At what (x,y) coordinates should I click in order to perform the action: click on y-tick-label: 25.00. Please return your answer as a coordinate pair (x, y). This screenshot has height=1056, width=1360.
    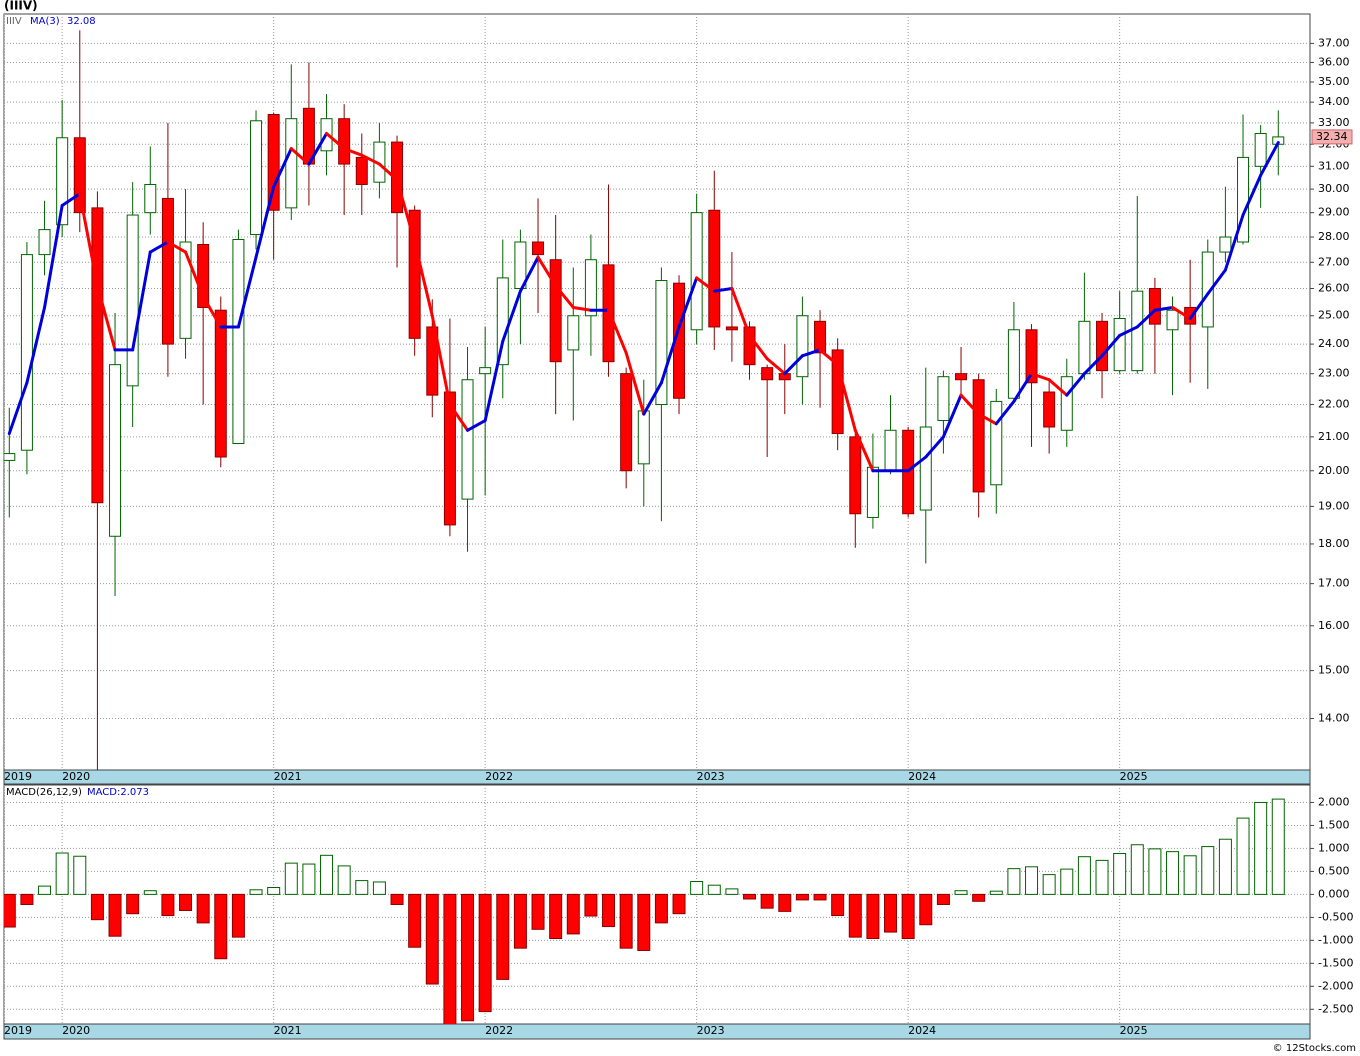
    Looking at the image, I should click on (1334, 315).